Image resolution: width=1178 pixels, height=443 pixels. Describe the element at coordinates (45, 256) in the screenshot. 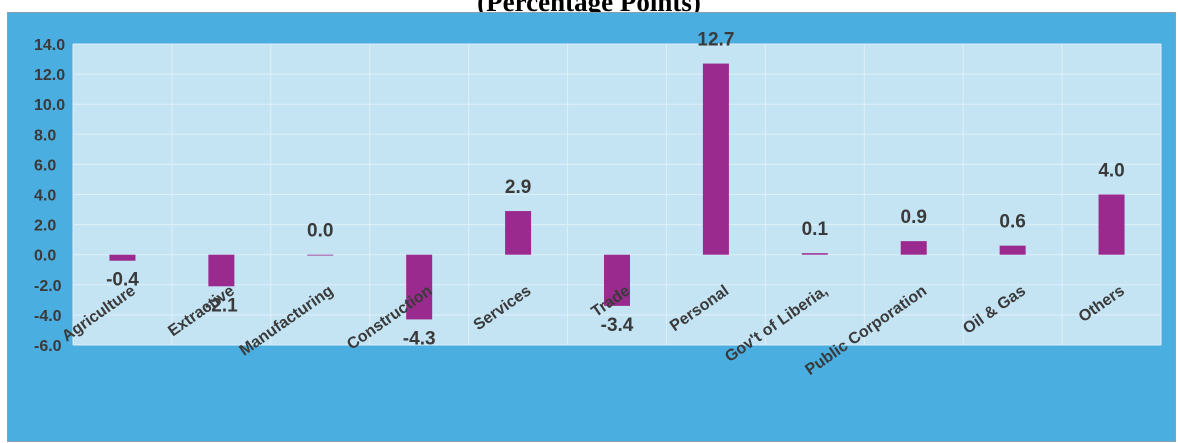

I see `y-tick-label: 0.0` at that location.